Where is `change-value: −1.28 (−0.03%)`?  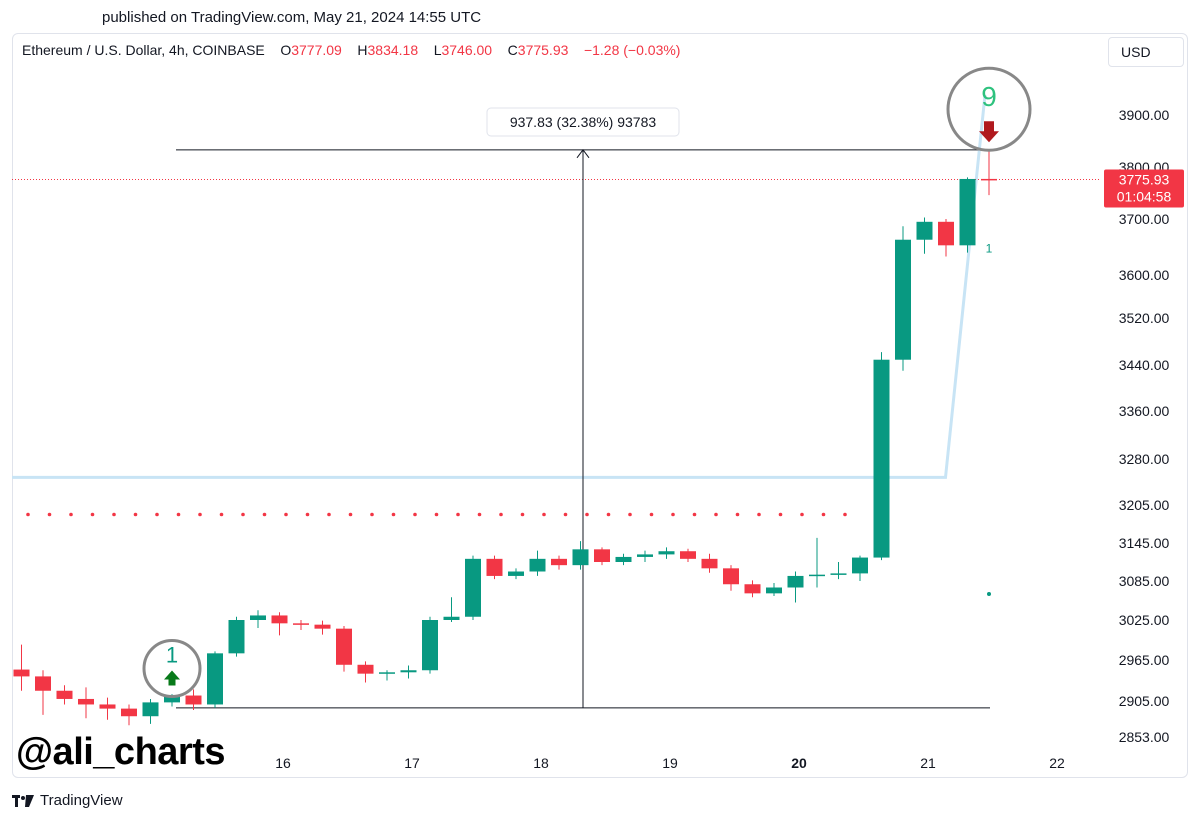
change-value: −1.28 (−0.03%) is located at coordinates (632, 50).